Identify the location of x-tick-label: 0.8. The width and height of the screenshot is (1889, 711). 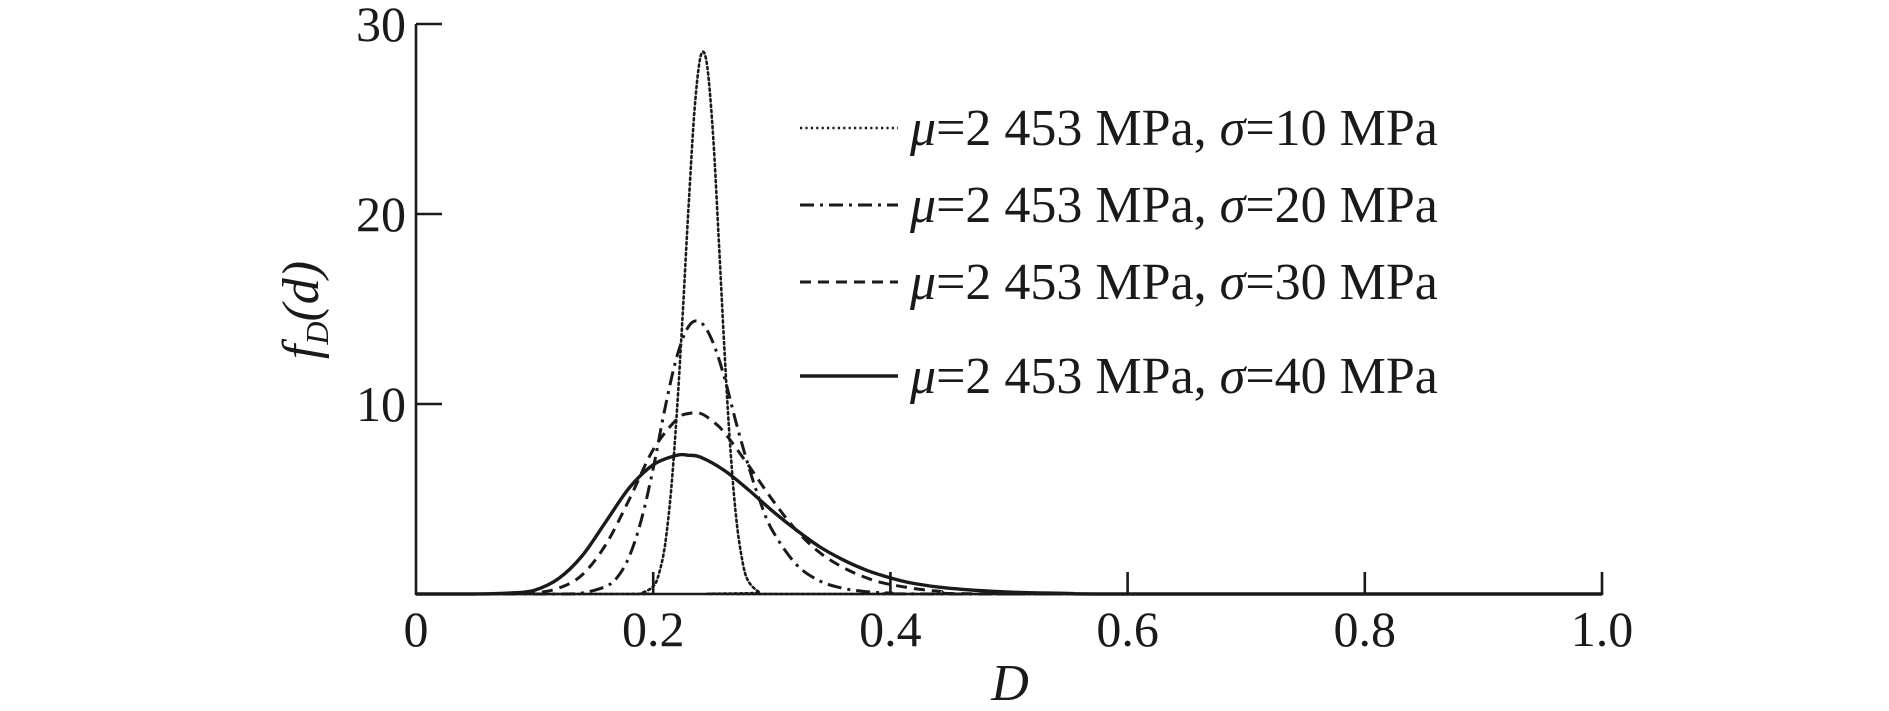
(1365, 629).